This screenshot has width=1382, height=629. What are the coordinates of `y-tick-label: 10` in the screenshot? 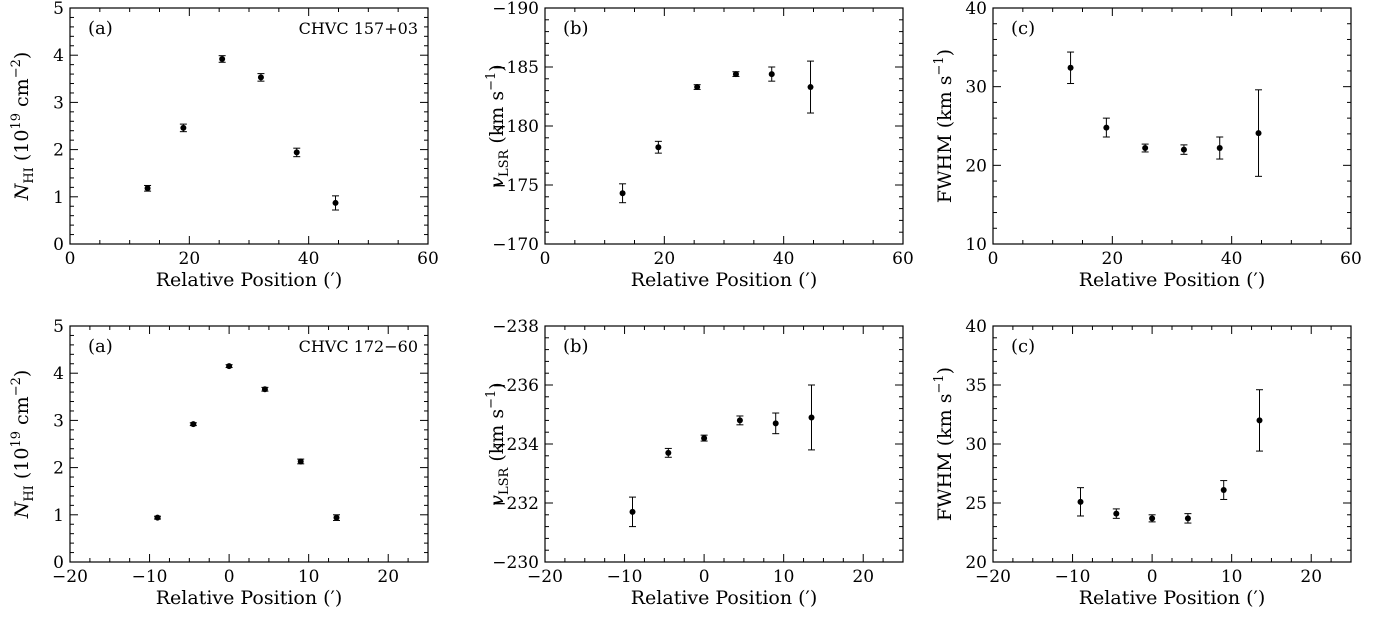 It's located at (976, 245).